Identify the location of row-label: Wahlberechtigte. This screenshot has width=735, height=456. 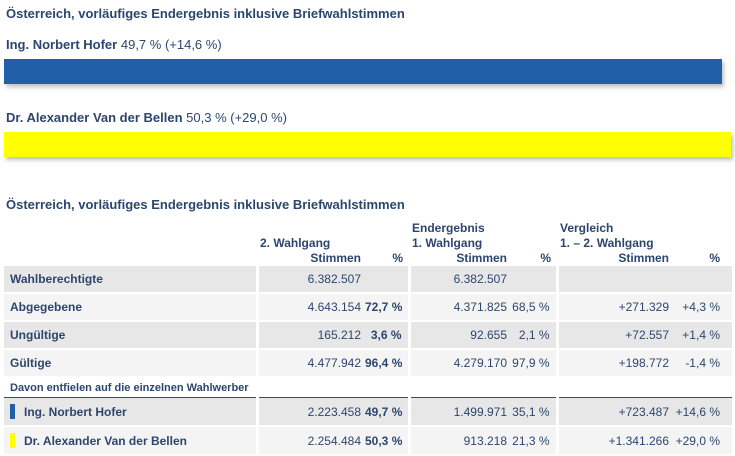
(130, 280).